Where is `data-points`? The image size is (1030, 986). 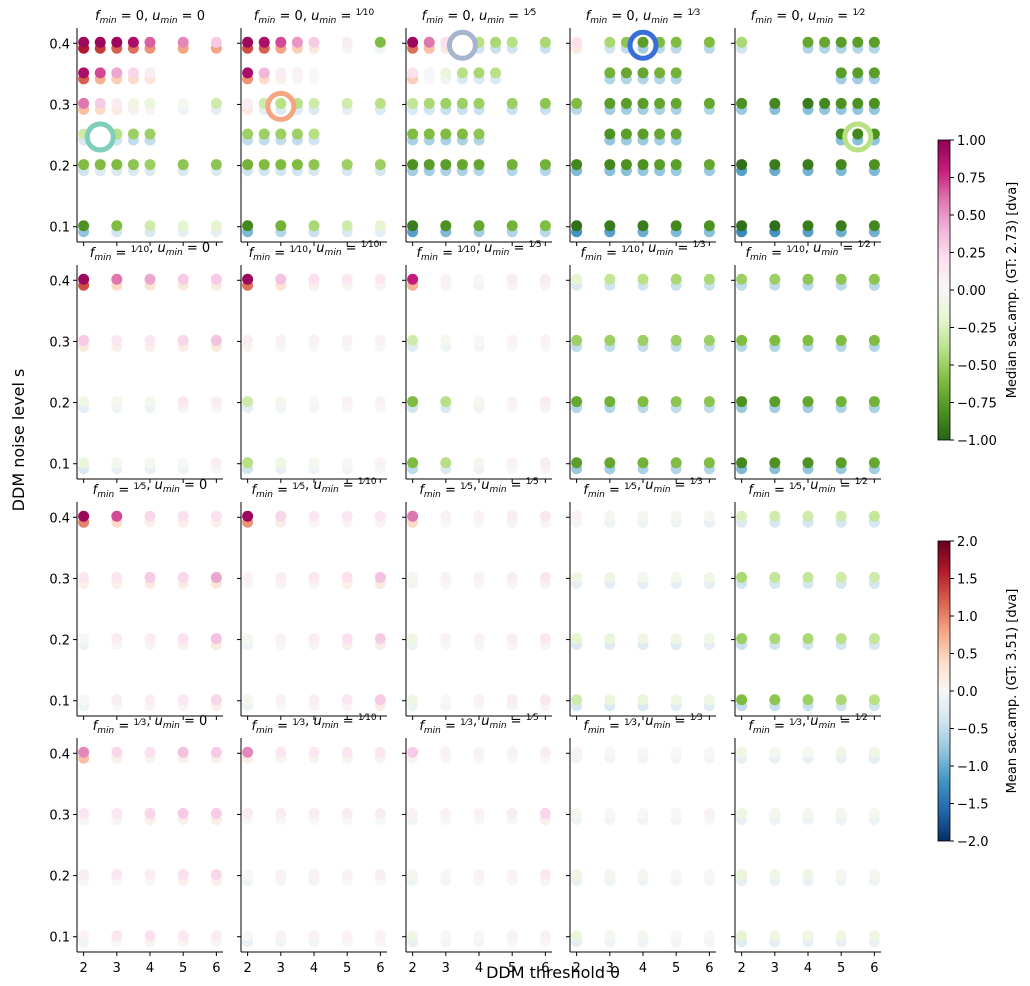
data-points is located at coordinates (314, 137).